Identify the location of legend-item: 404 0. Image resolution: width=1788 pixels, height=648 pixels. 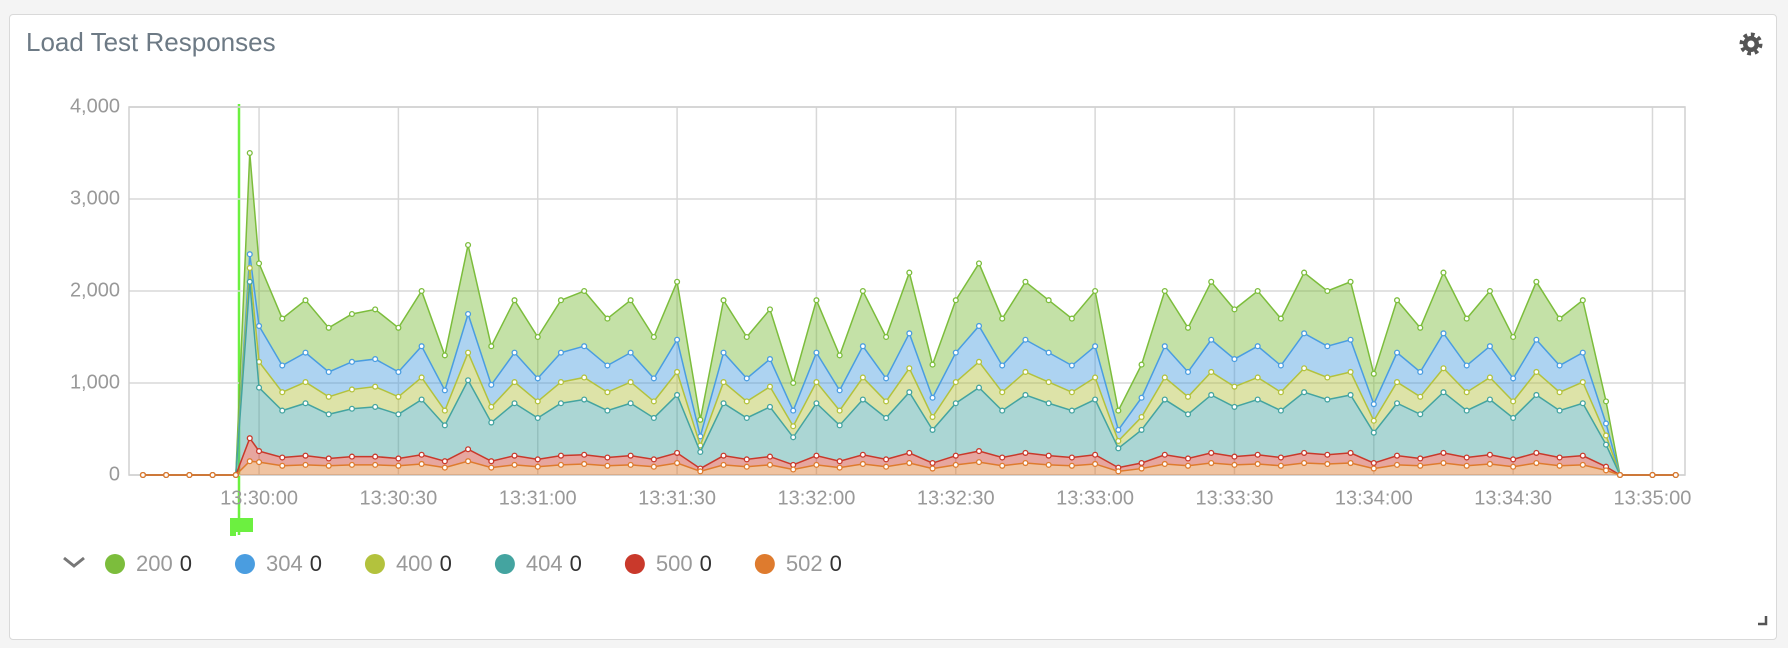
(538, 563).